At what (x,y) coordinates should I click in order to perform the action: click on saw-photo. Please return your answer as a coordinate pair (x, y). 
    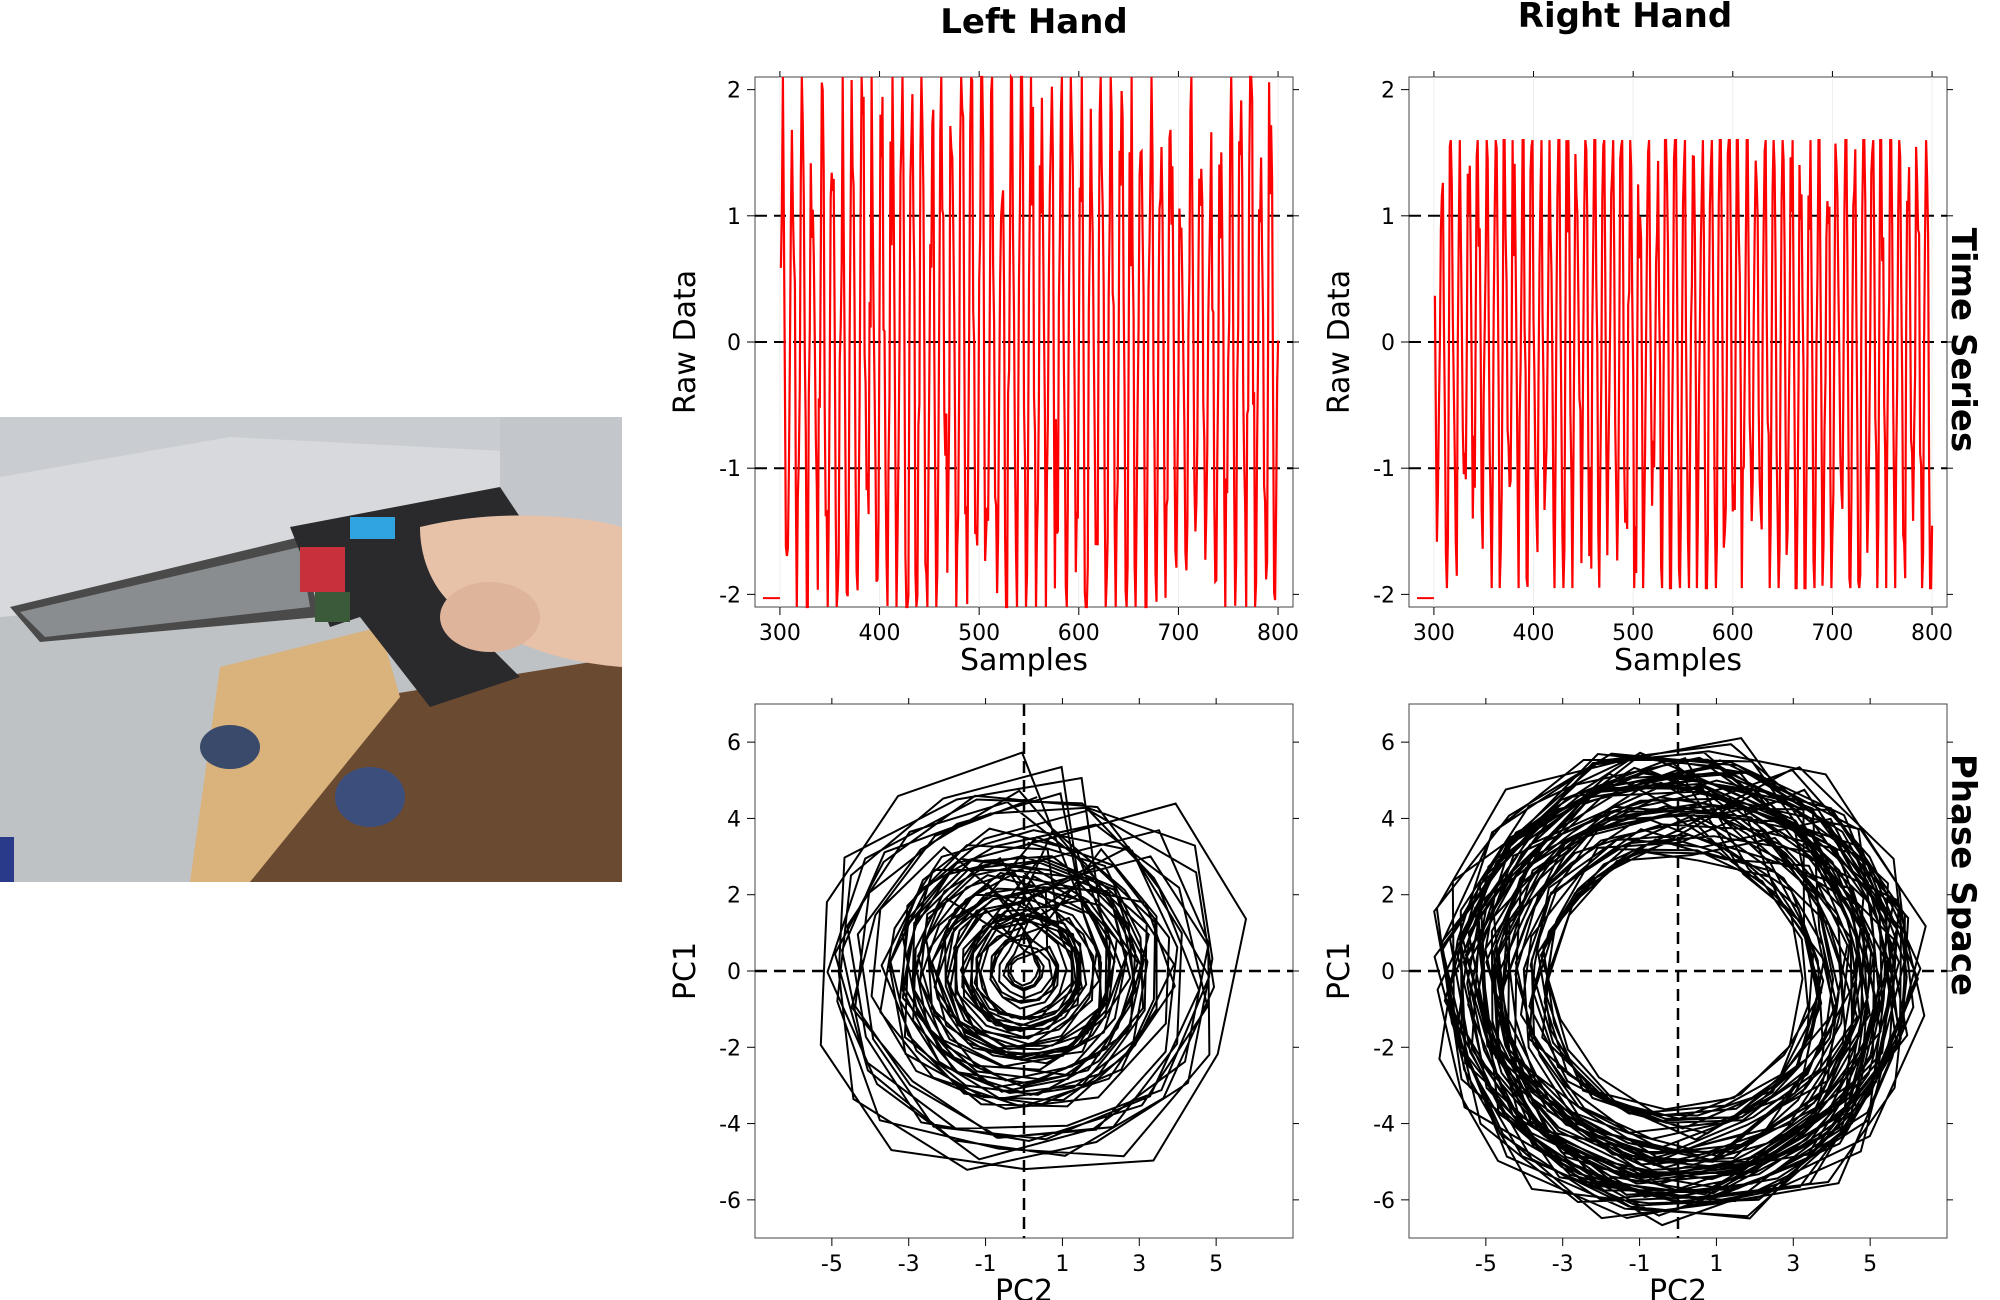
    Looking at the image, I should click on (311, 649).